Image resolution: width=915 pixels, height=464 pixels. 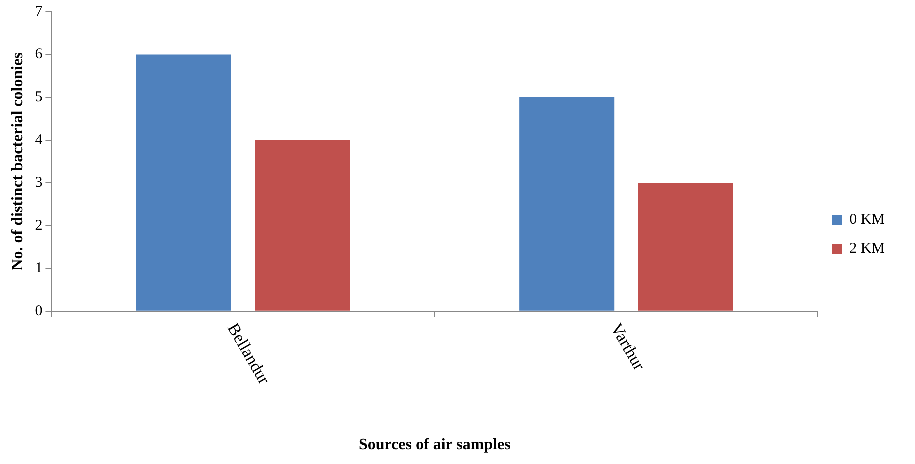 I want to click on legend-label: 0 KM, so click(x=867, y=220).